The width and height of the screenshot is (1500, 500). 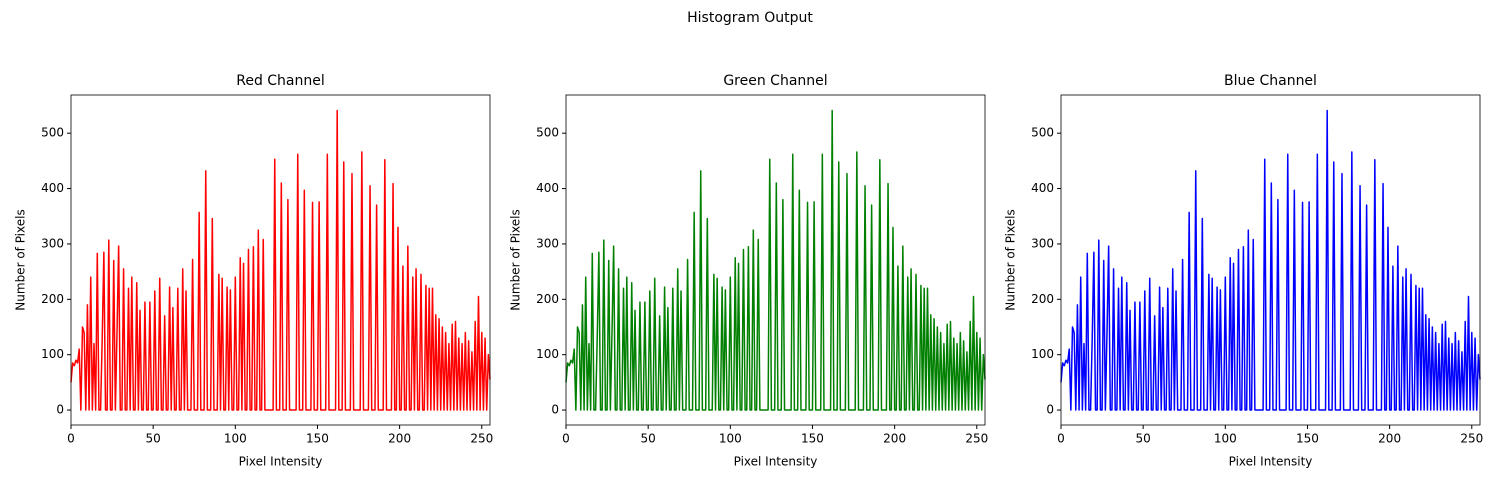 I want to click on figure-title: Histogram Output, so click(x=750, y=18).